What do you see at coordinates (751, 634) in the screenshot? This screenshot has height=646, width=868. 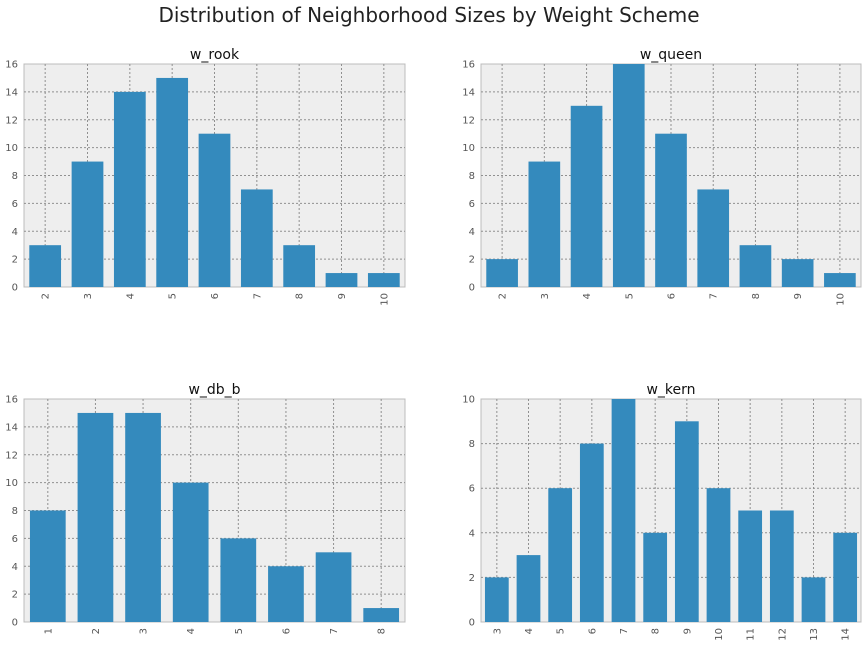 I see `x-tick-label: 11` at bounding box center [751, 634].